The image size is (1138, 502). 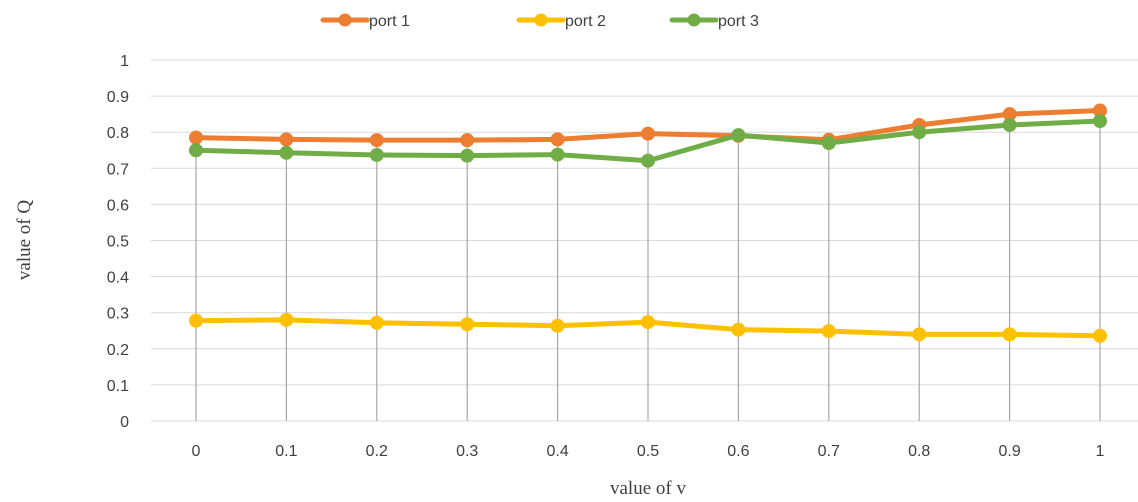 I want to click on y-tick-label: 0.5, so click(x=118, y=242).